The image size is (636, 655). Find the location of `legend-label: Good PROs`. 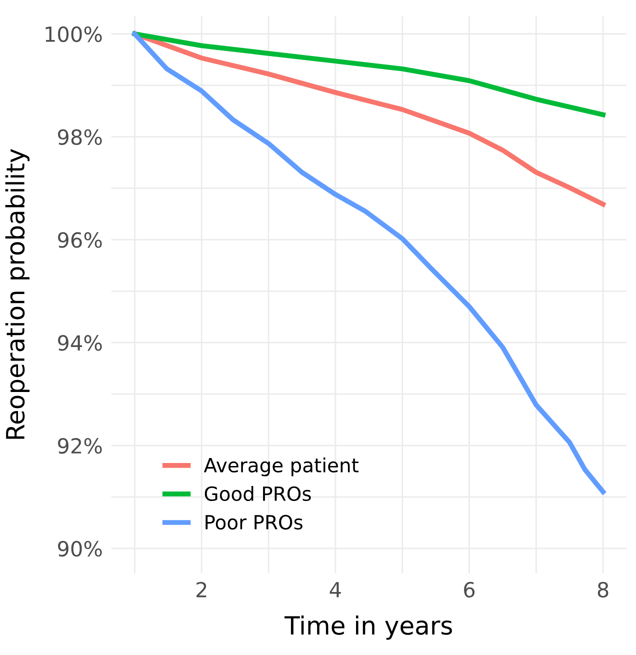

legend-label: Good PROs is located at coordinates (257, 494).